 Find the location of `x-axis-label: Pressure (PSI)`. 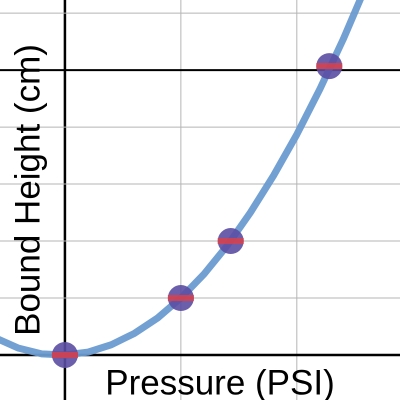

x-axis-label: Pressure (PSI) is located at coordinates (220, 381).